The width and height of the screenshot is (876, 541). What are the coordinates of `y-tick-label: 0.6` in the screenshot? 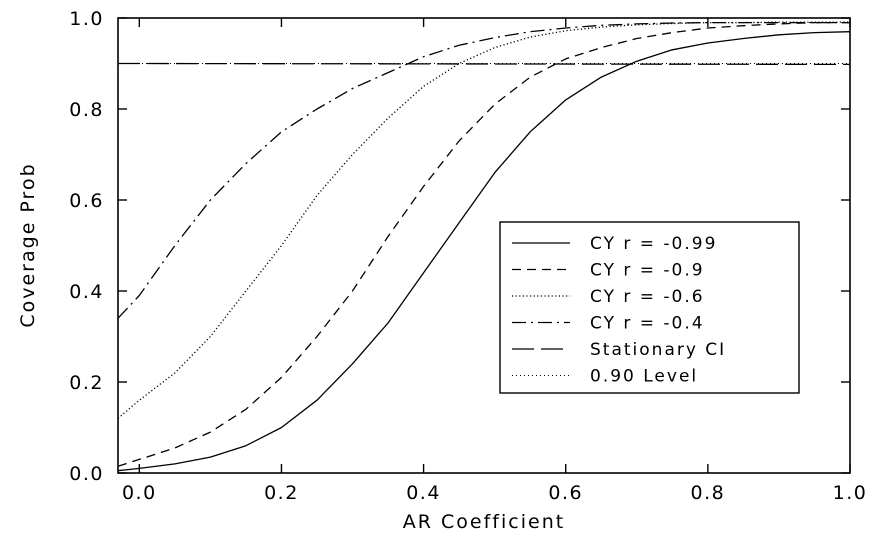 It's located at (86, 201).